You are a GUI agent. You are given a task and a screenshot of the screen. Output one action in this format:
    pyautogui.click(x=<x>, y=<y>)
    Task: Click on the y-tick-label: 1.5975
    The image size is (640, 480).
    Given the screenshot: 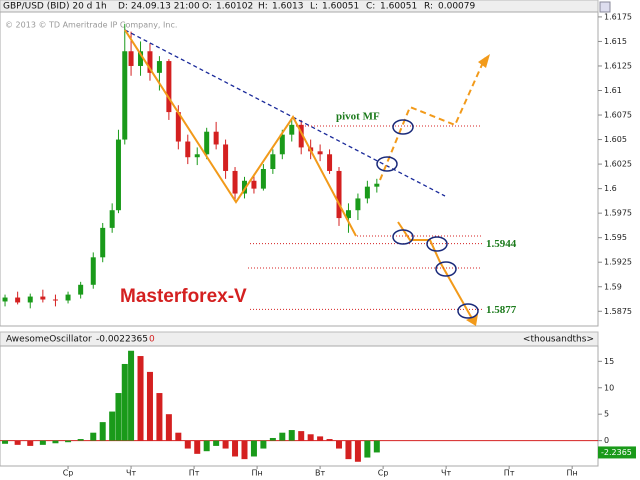 What is the action you would take?
    pyautogui.click(x=618, y=213)
    